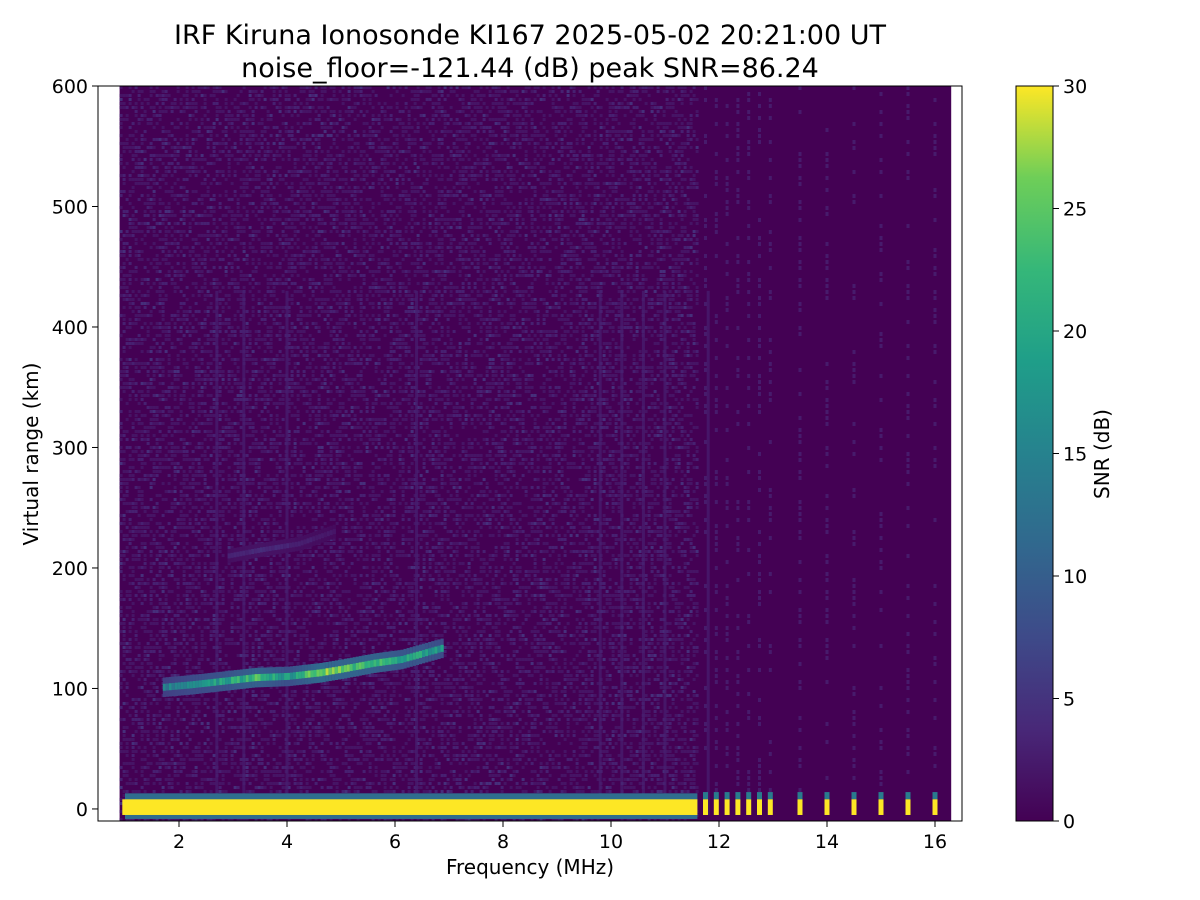  What do you see at coordinates (287, 842) in the screenshot?
I see `x-tick-label: 4` at bounding box center [287, 842].